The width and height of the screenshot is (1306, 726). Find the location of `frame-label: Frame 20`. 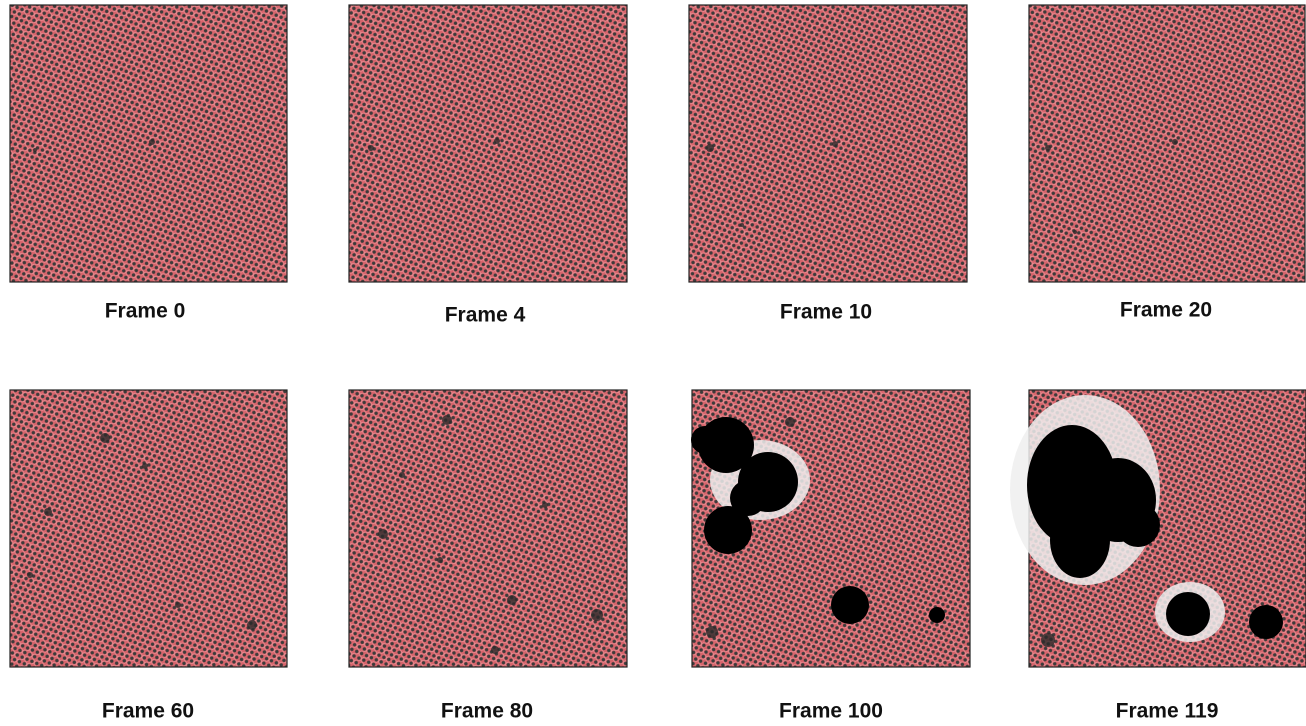

frame-label: Frame 20 is located at coordinates (1166, 310).